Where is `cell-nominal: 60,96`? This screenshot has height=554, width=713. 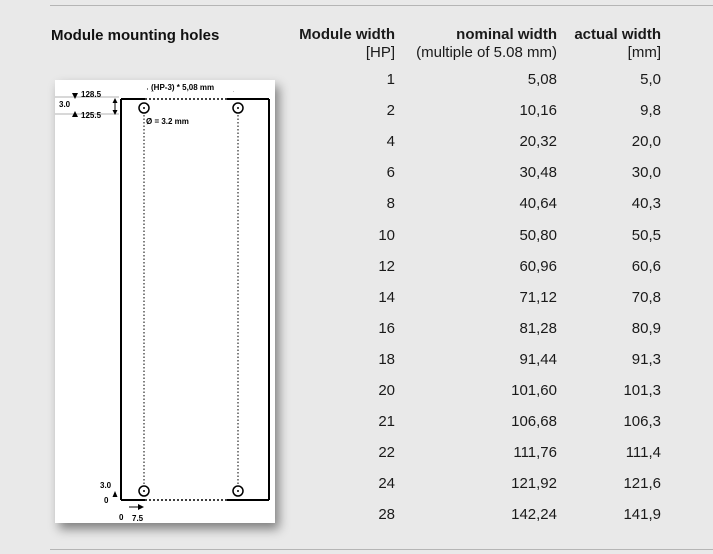
cell-nominal: 60,96 is located at coordinates (538, 266).